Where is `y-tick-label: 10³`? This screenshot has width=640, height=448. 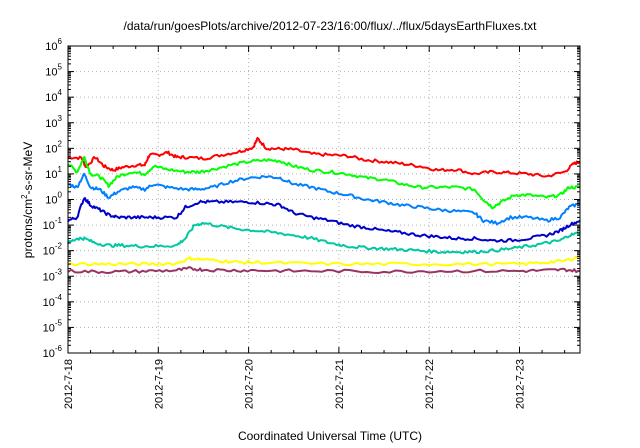 y-tick-label: 10³ is located at coordinates (53, 122).